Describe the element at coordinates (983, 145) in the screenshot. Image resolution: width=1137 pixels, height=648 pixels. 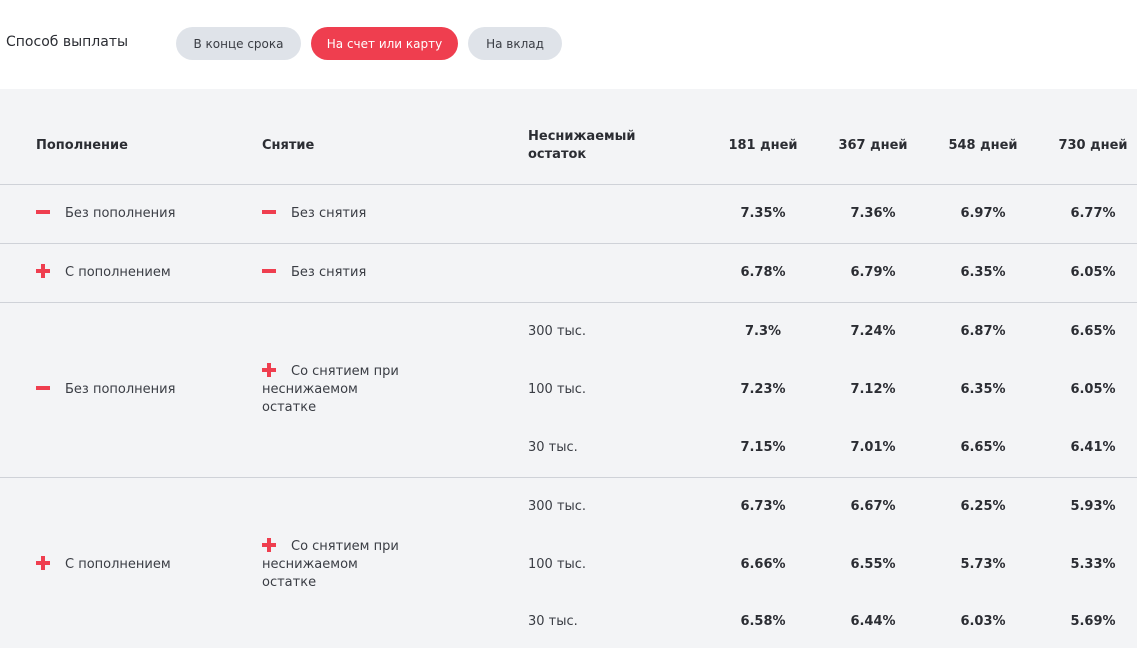
I see `header-term-548: 548 дней` at that location.